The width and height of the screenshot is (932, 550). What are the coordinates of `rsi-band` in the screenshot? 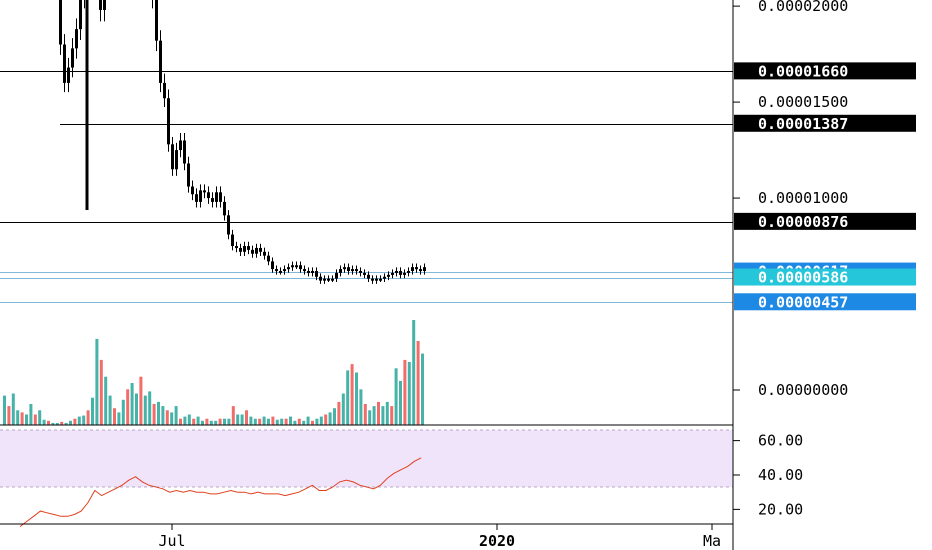 It's located at (366, 458).